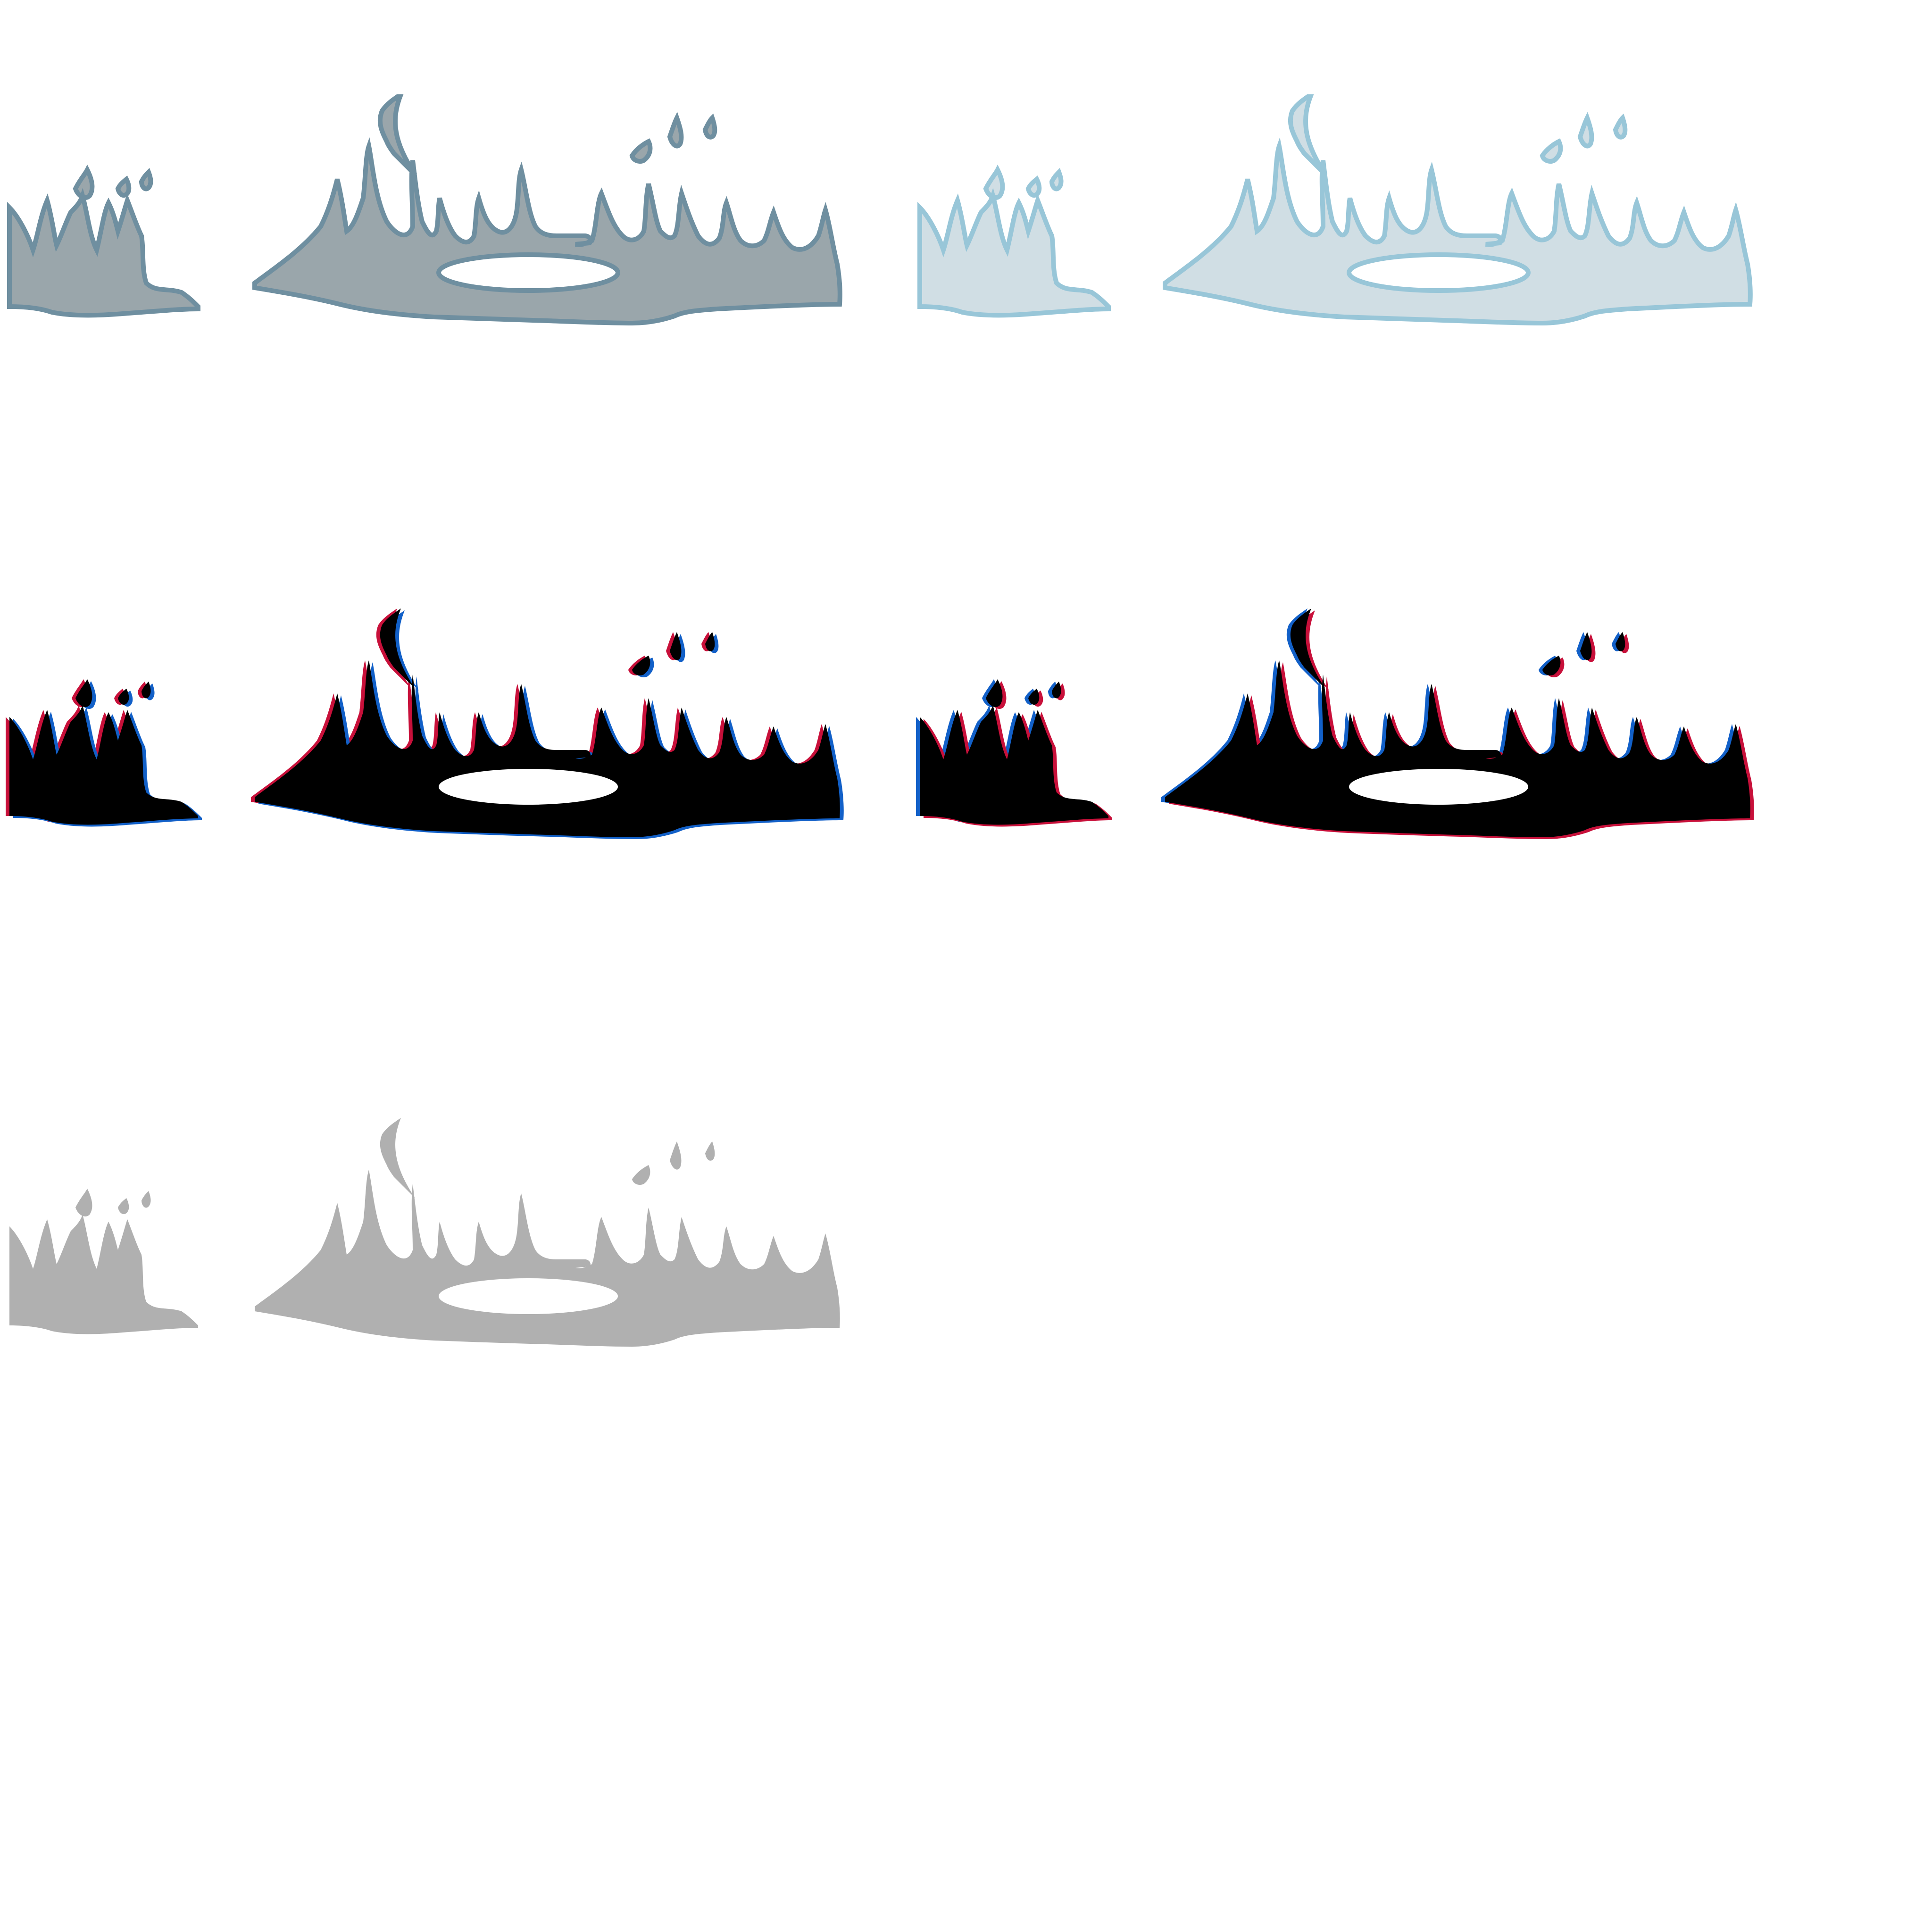 The width and height of the screenshot is (1932, 1932). I want to click on flame-large-glitch-b, so click(1457, 724).